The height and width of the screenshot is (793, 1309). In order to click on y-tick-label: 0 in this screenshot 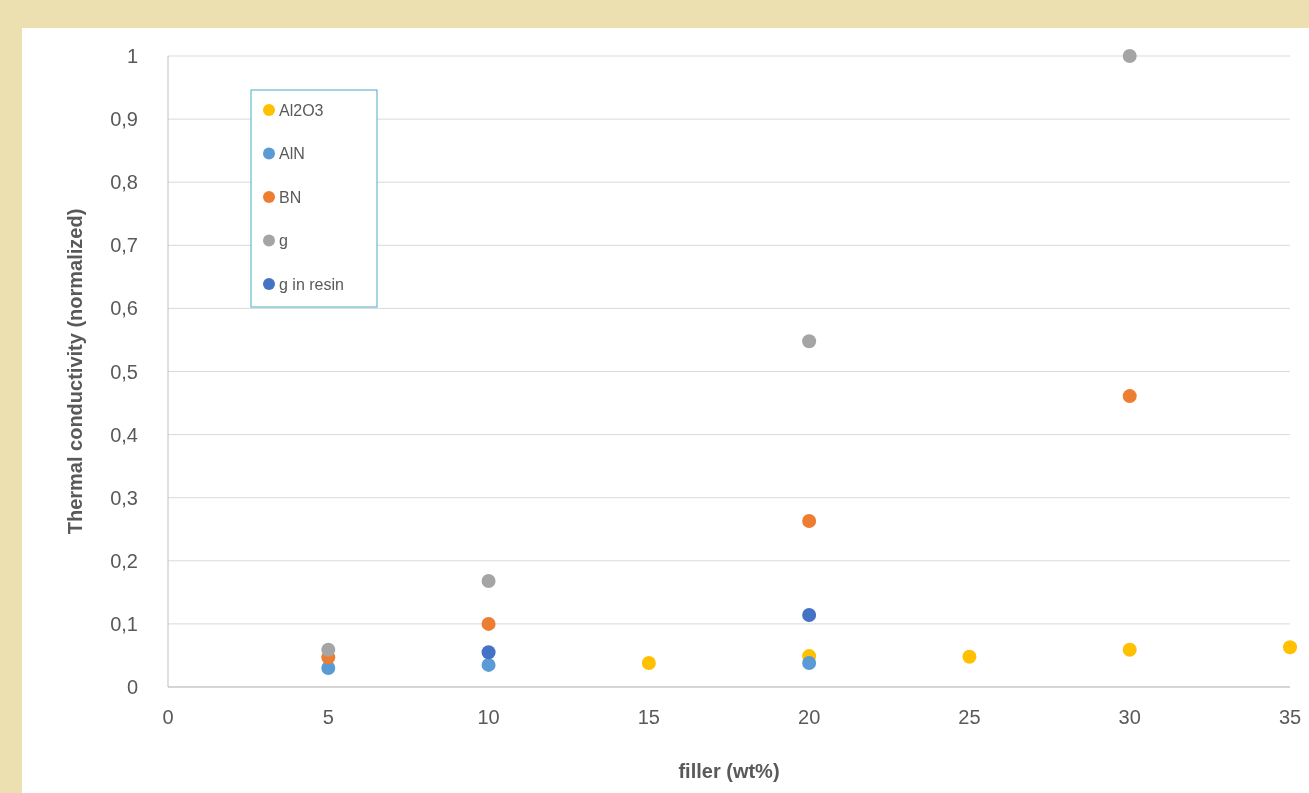, I will do `click(132, 687)`.